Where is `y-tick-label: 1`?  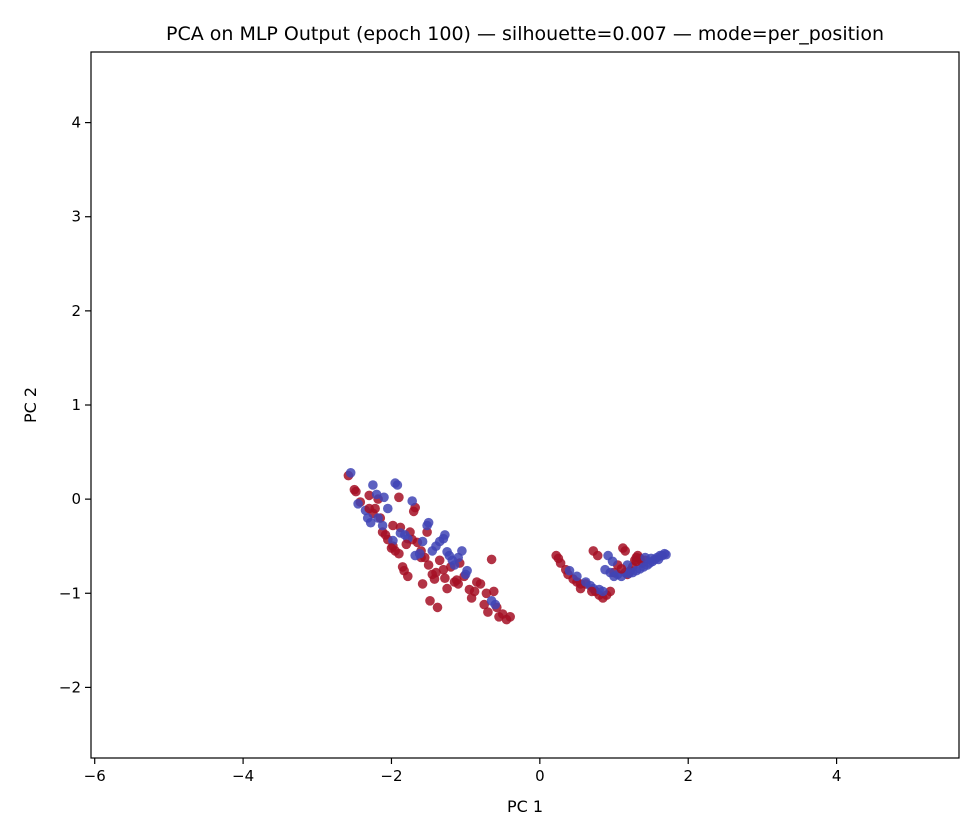 y-tick-label: 1 is located at coordinates (76, 405).